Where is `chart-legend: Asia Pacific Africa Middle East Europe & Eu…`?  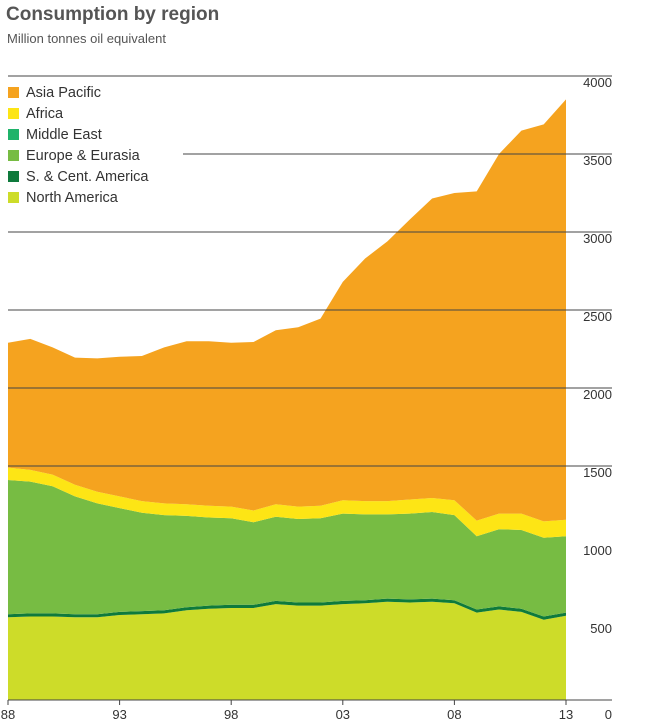 chart-legend: Asia Pacific Africa Middle East Europe & Eu… is located at coordinates (78, 145).